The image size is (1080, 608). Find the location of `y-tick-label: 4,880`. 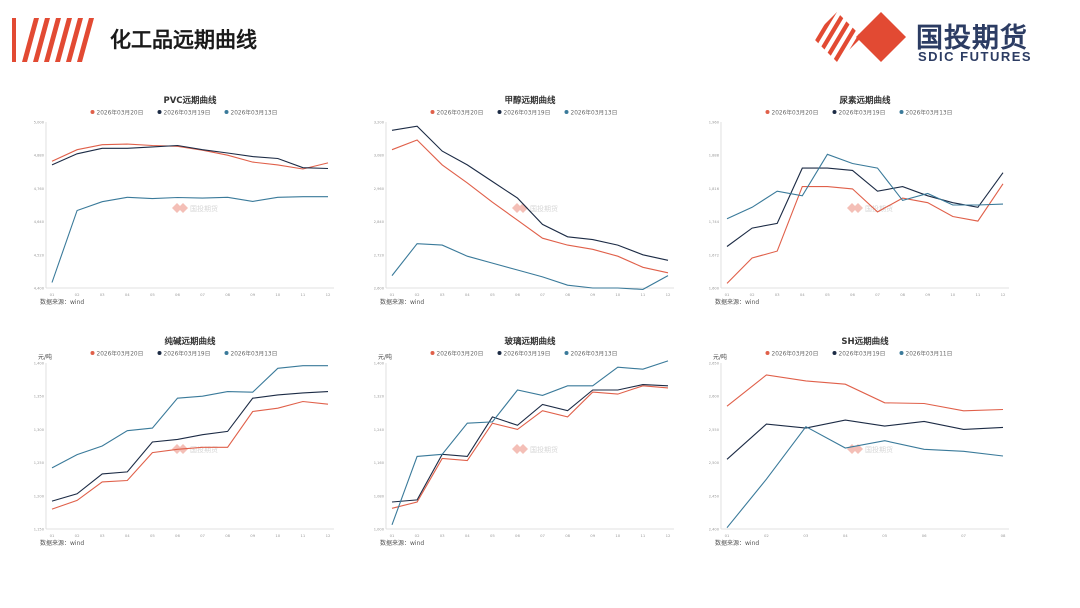

y-tick-label: 4,880 is located at coordinates (39, 156).